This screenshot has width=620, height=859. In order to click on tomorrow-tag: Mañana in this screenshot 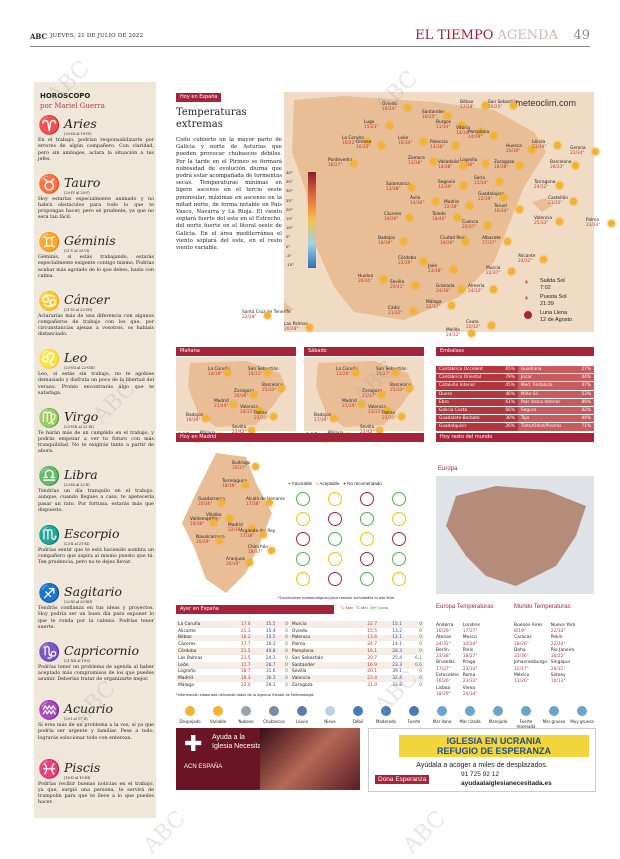, I will do `click(236, 351)`.